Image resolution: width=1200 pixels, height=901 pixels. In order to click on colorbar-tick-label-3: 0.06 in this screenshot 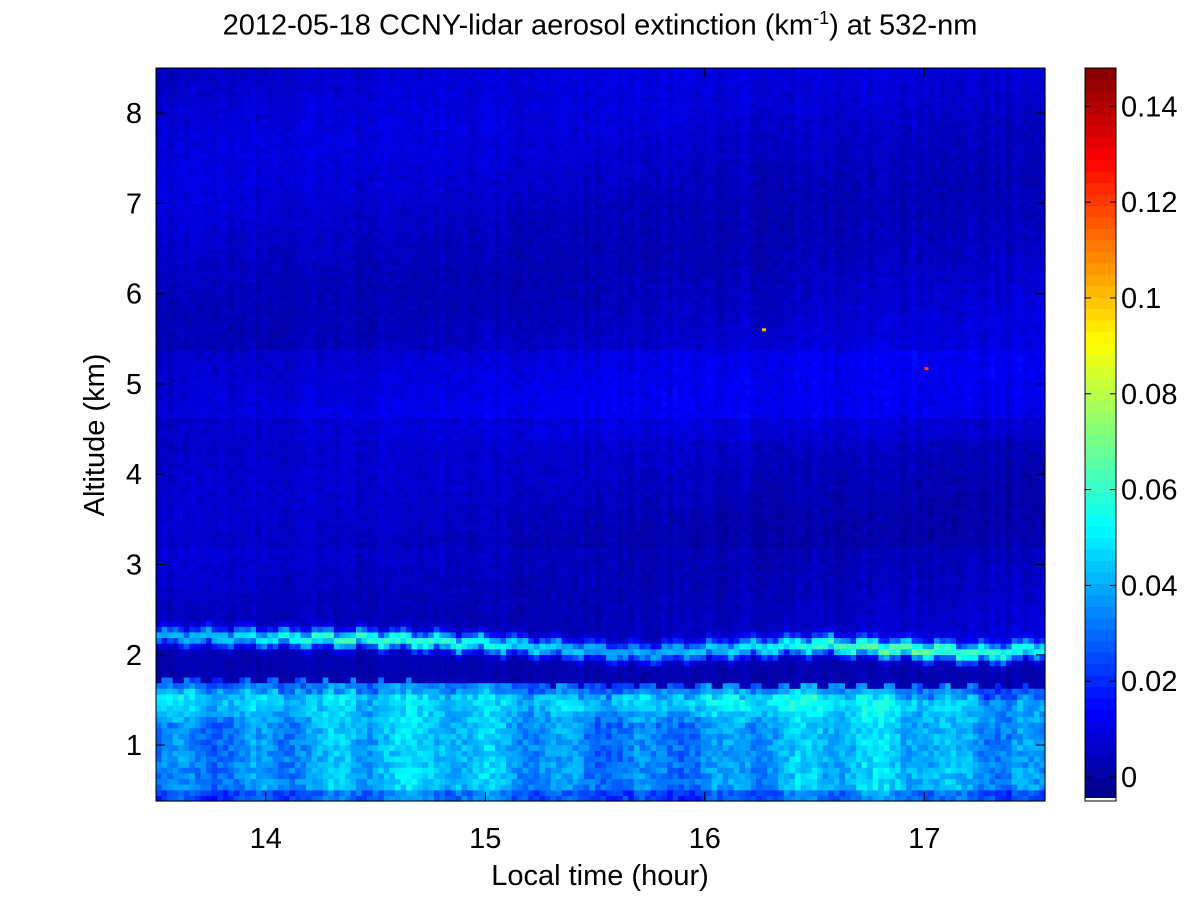, I will do `click(1149, 491)`.